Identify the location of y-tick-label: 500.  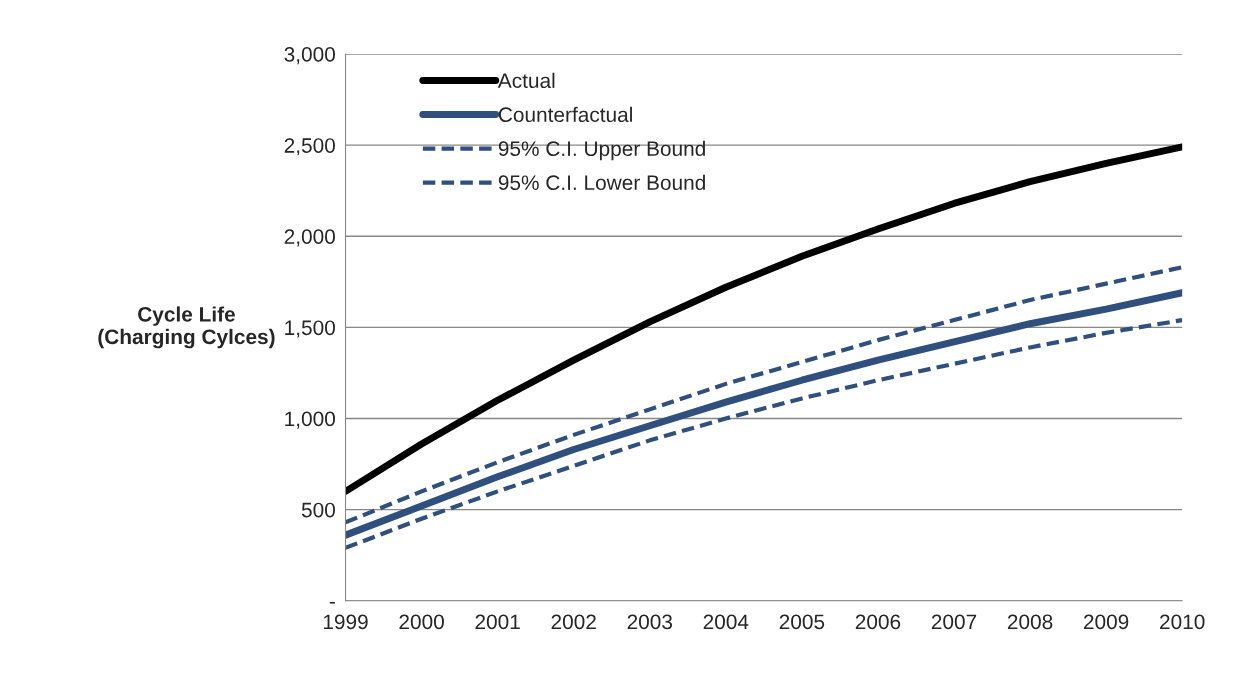
(318, 510).